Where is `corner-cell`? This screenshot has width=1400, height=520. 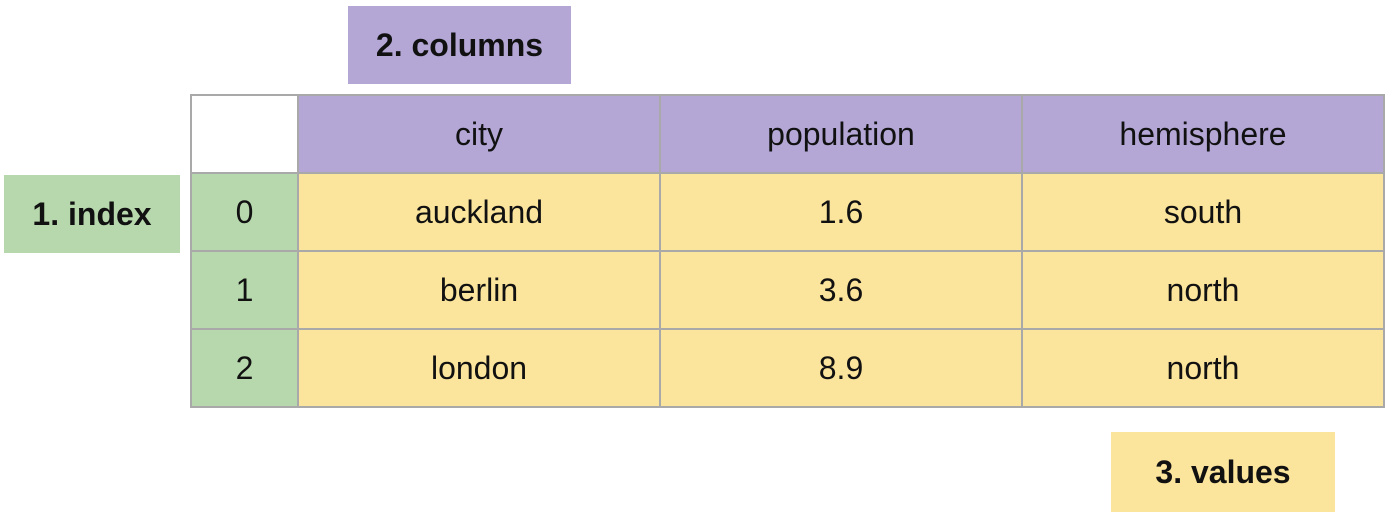
corner-cell is located at coordinates (244, 134).